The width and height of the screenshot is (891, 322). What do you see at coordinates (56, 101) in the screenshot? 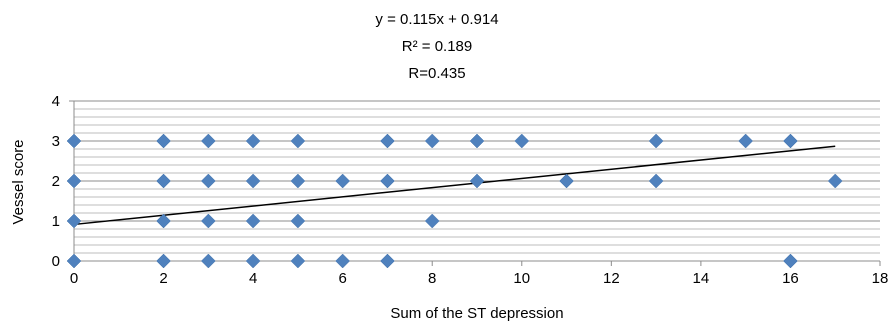
I see `y-tick-label: 4` at bounding box center [56, 101].